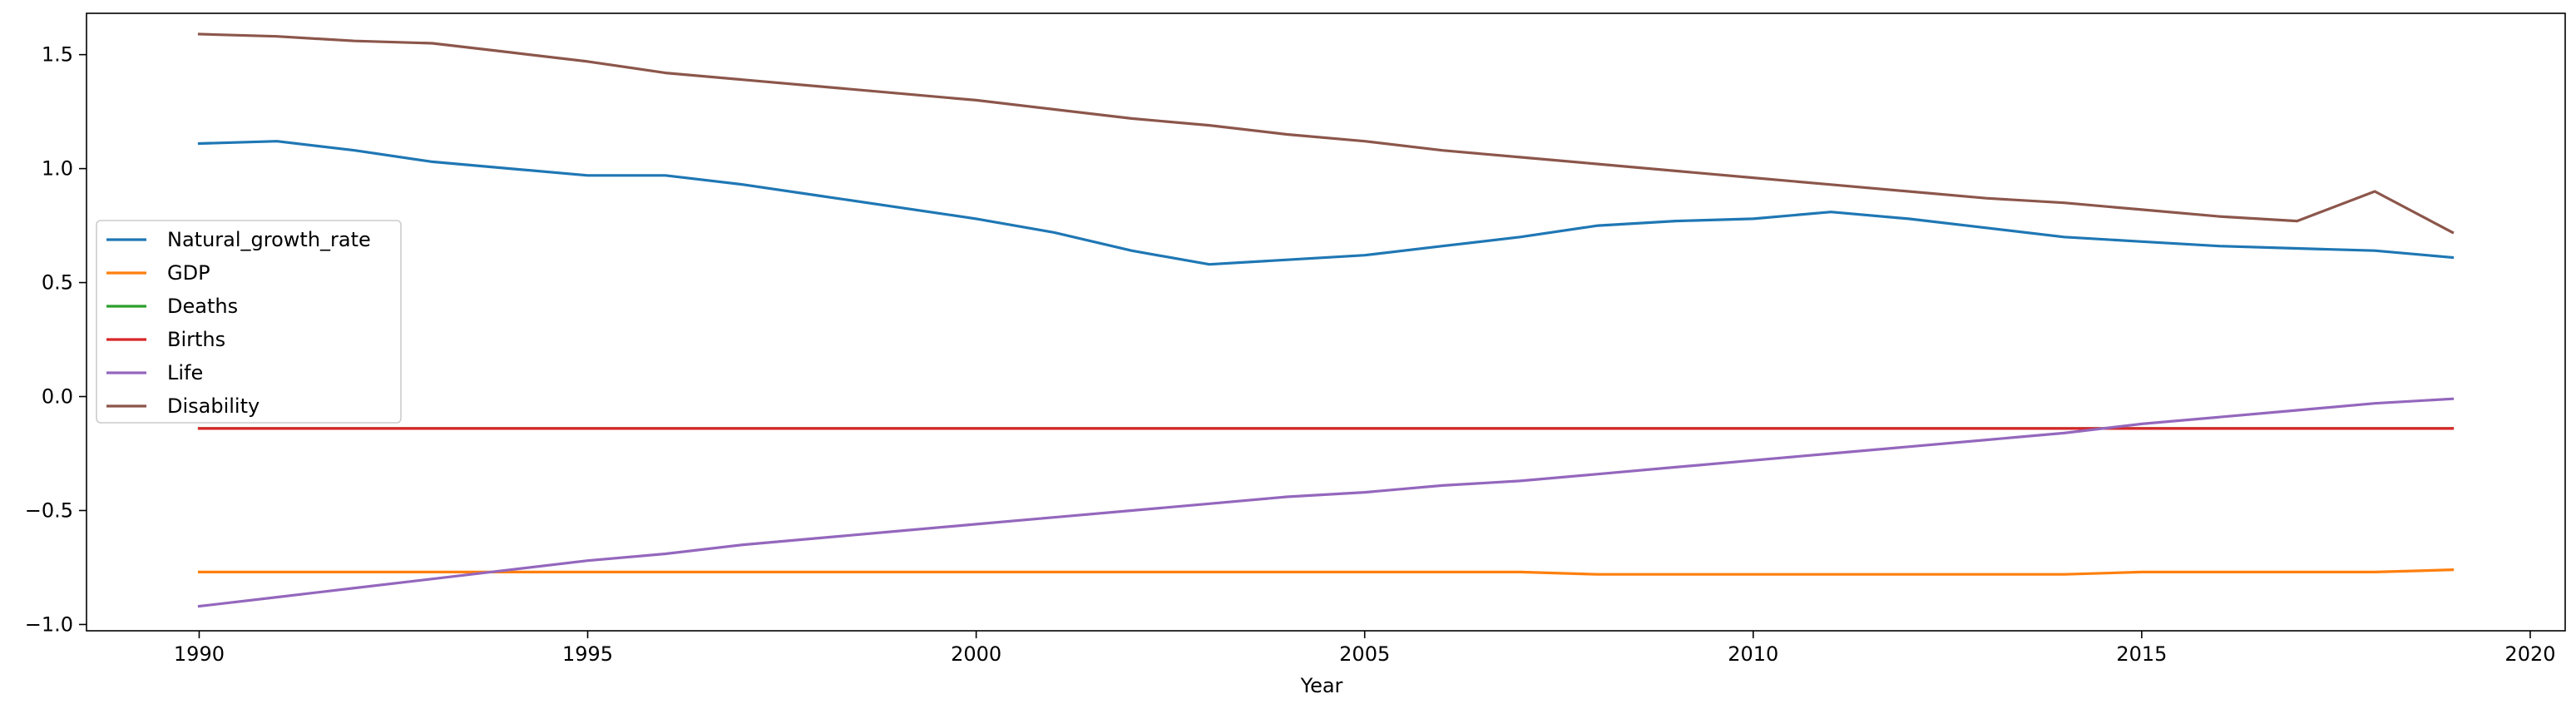 The width and height of the screenshot is (2576, 714). Describe the element at coordinates (56, 339) in the screenshot. I see `y-axis: −1.0 −0.5 0.0 0.5 1.0 1.5` at that location.